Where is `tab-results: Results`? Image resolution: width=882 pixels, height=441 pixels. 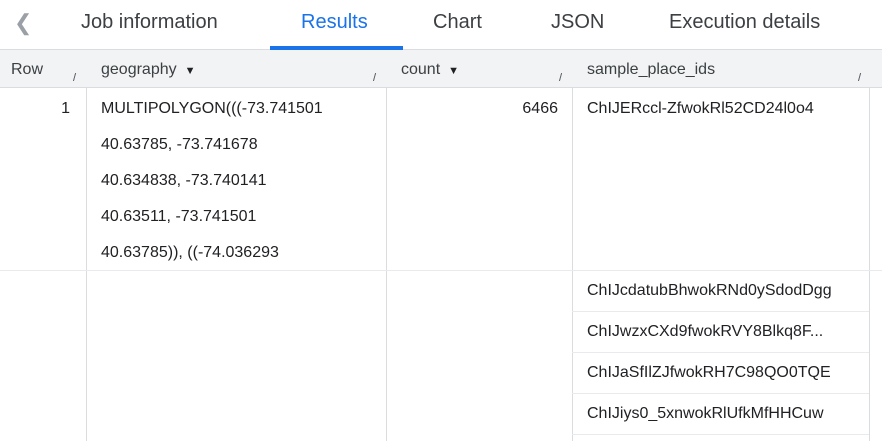
tab-results: Results is located at coordinates (334, 22).